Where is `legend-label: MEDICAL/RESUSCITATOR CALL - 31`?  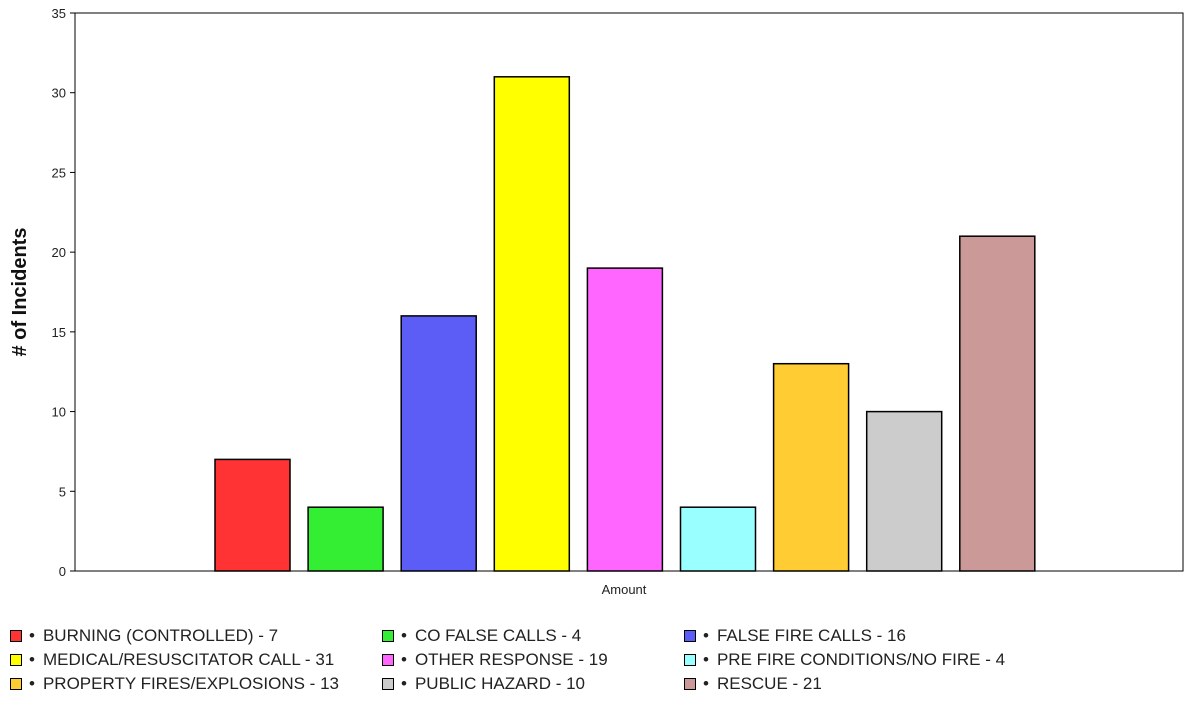 legend-label: MEDICAL/RESUSCITATOR CALL - 31 is located at coordinates (188, 659).